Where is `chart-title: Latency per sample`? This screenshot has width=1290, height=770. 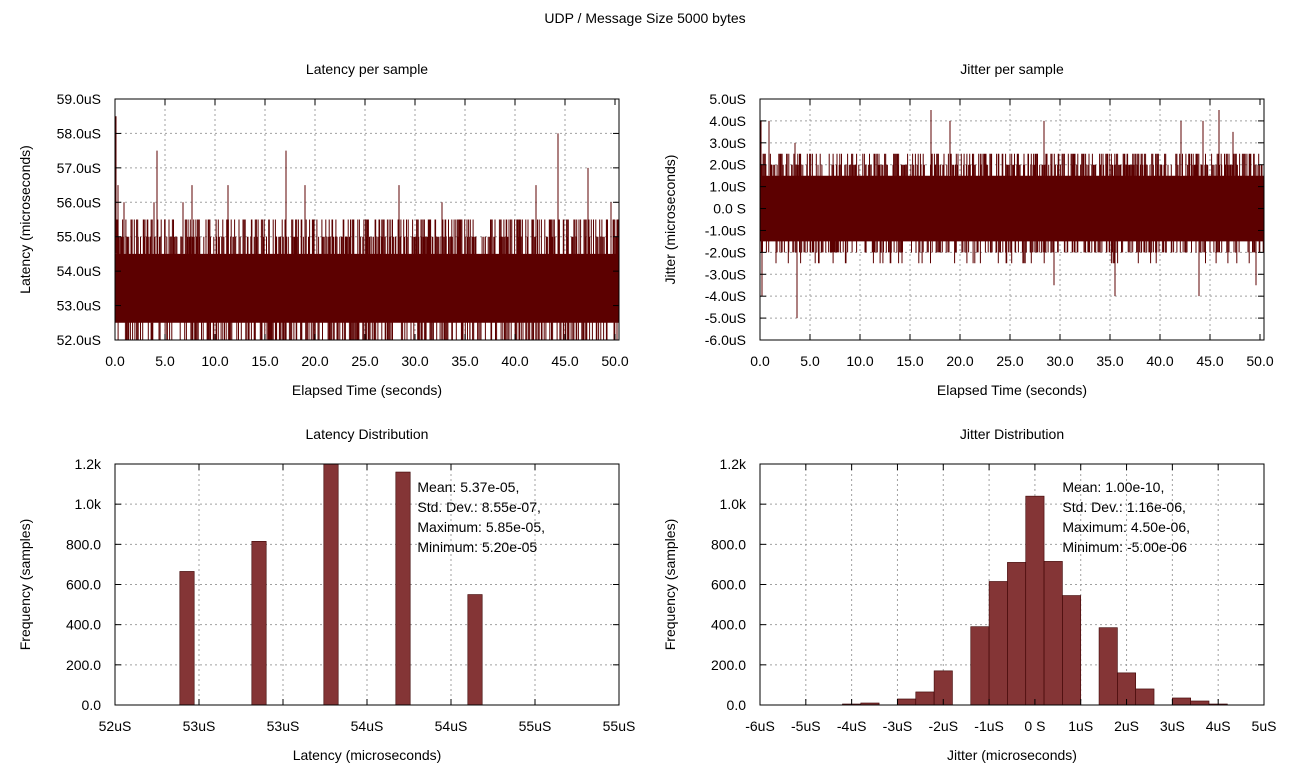
chart-title: Latency per sample is located at coordinates (367, 69).